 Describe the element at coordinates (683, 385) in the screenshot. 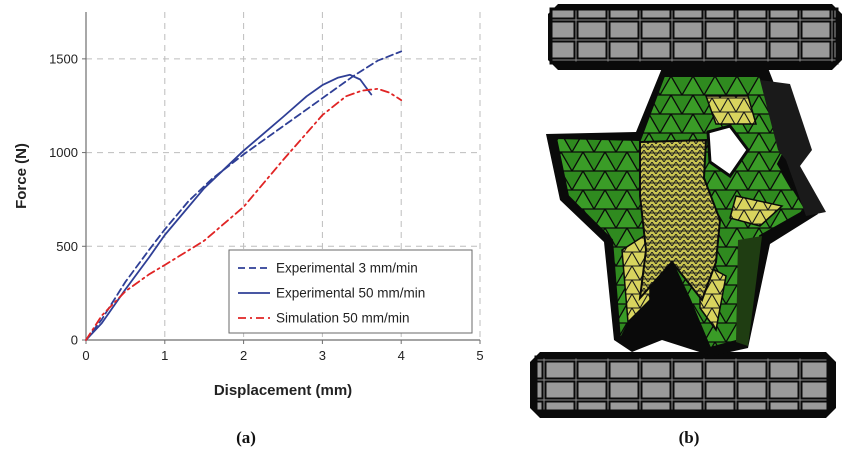

I see `bottom-plate` at that location.